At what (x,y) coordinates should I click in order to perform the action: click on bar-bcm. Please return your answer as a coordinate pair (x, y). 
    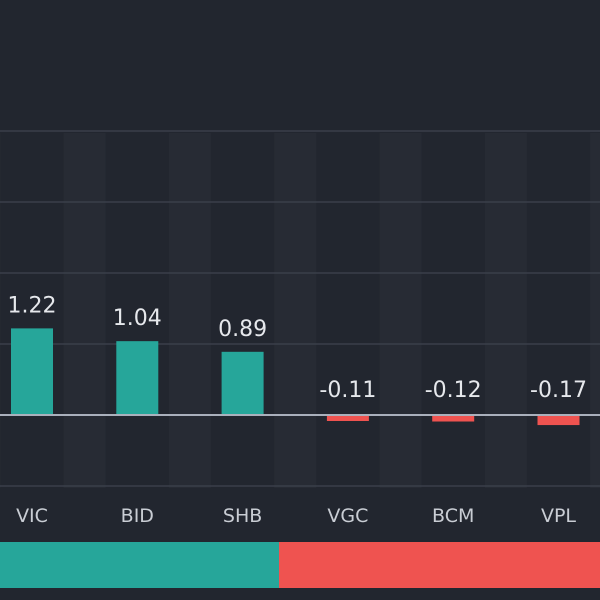
    Looking at the image, I should click on (453, 419).